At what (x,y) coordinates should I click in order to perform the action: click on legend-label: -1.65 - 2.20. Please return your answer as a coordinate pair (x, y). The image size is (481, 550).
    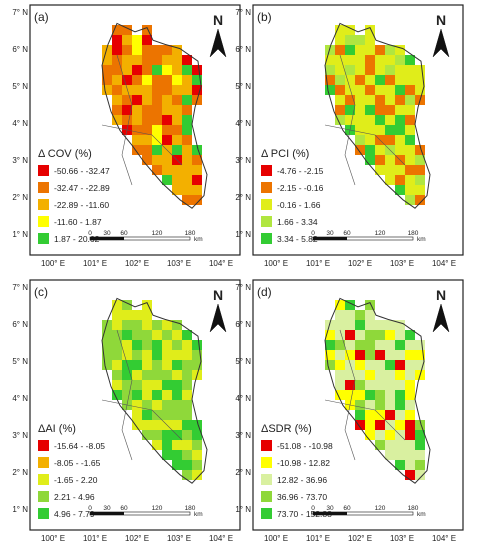
    Looking at the image, I should click on (76, 480).